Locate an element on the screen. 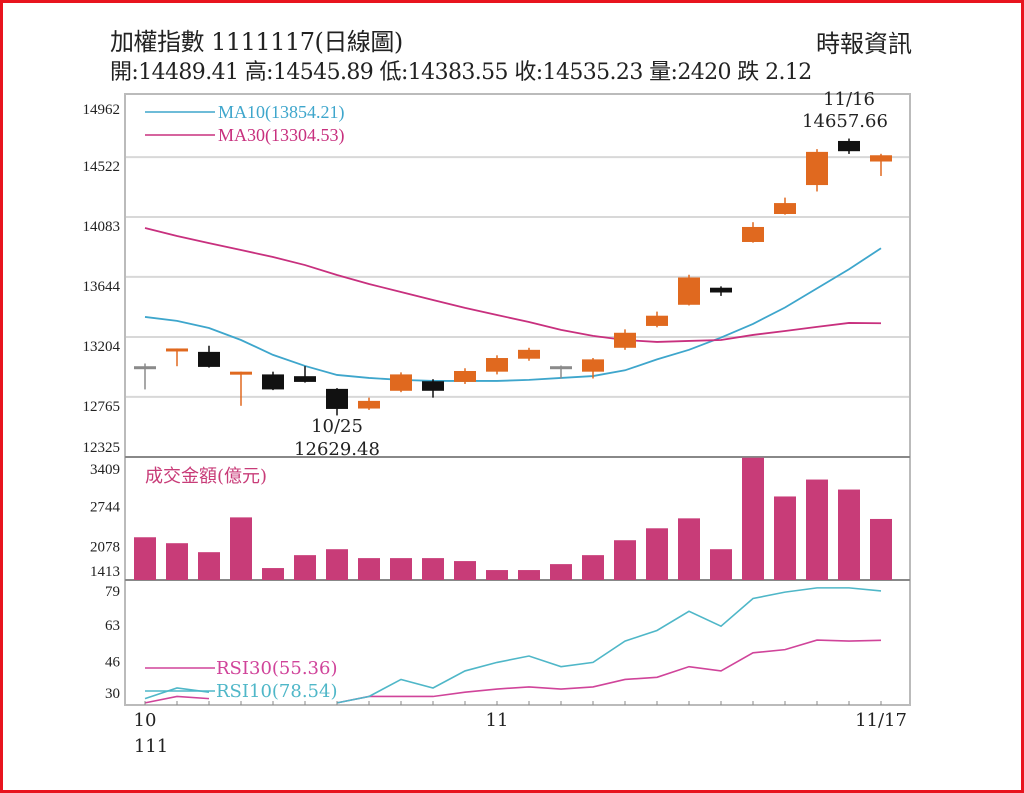 This screenshot has height=793, width=1024. legend-label: RSI30(55.36) is located at coordinates (276, 668).